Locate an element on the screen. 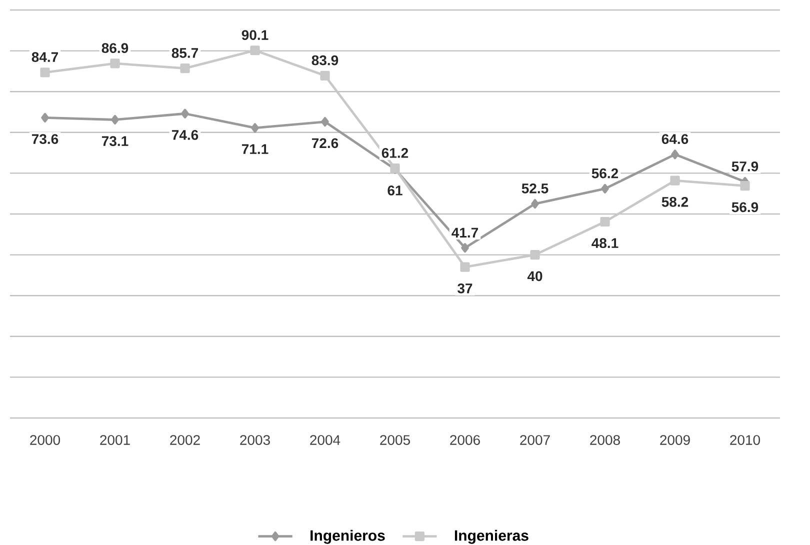 The height and width of the screenshot is (545, 810). x-tick-label: 2001 is located at coordinates (115, 440).